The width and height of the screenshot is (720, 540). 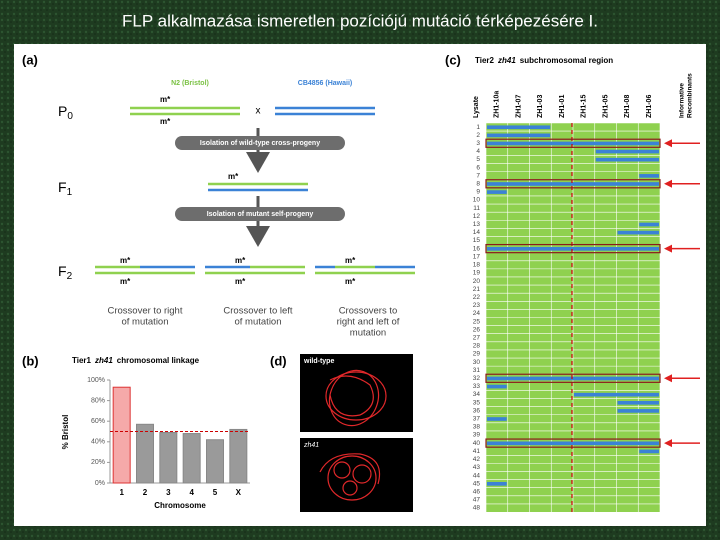 I want to click on lysate-label: 10, so click(x=477, y=200).